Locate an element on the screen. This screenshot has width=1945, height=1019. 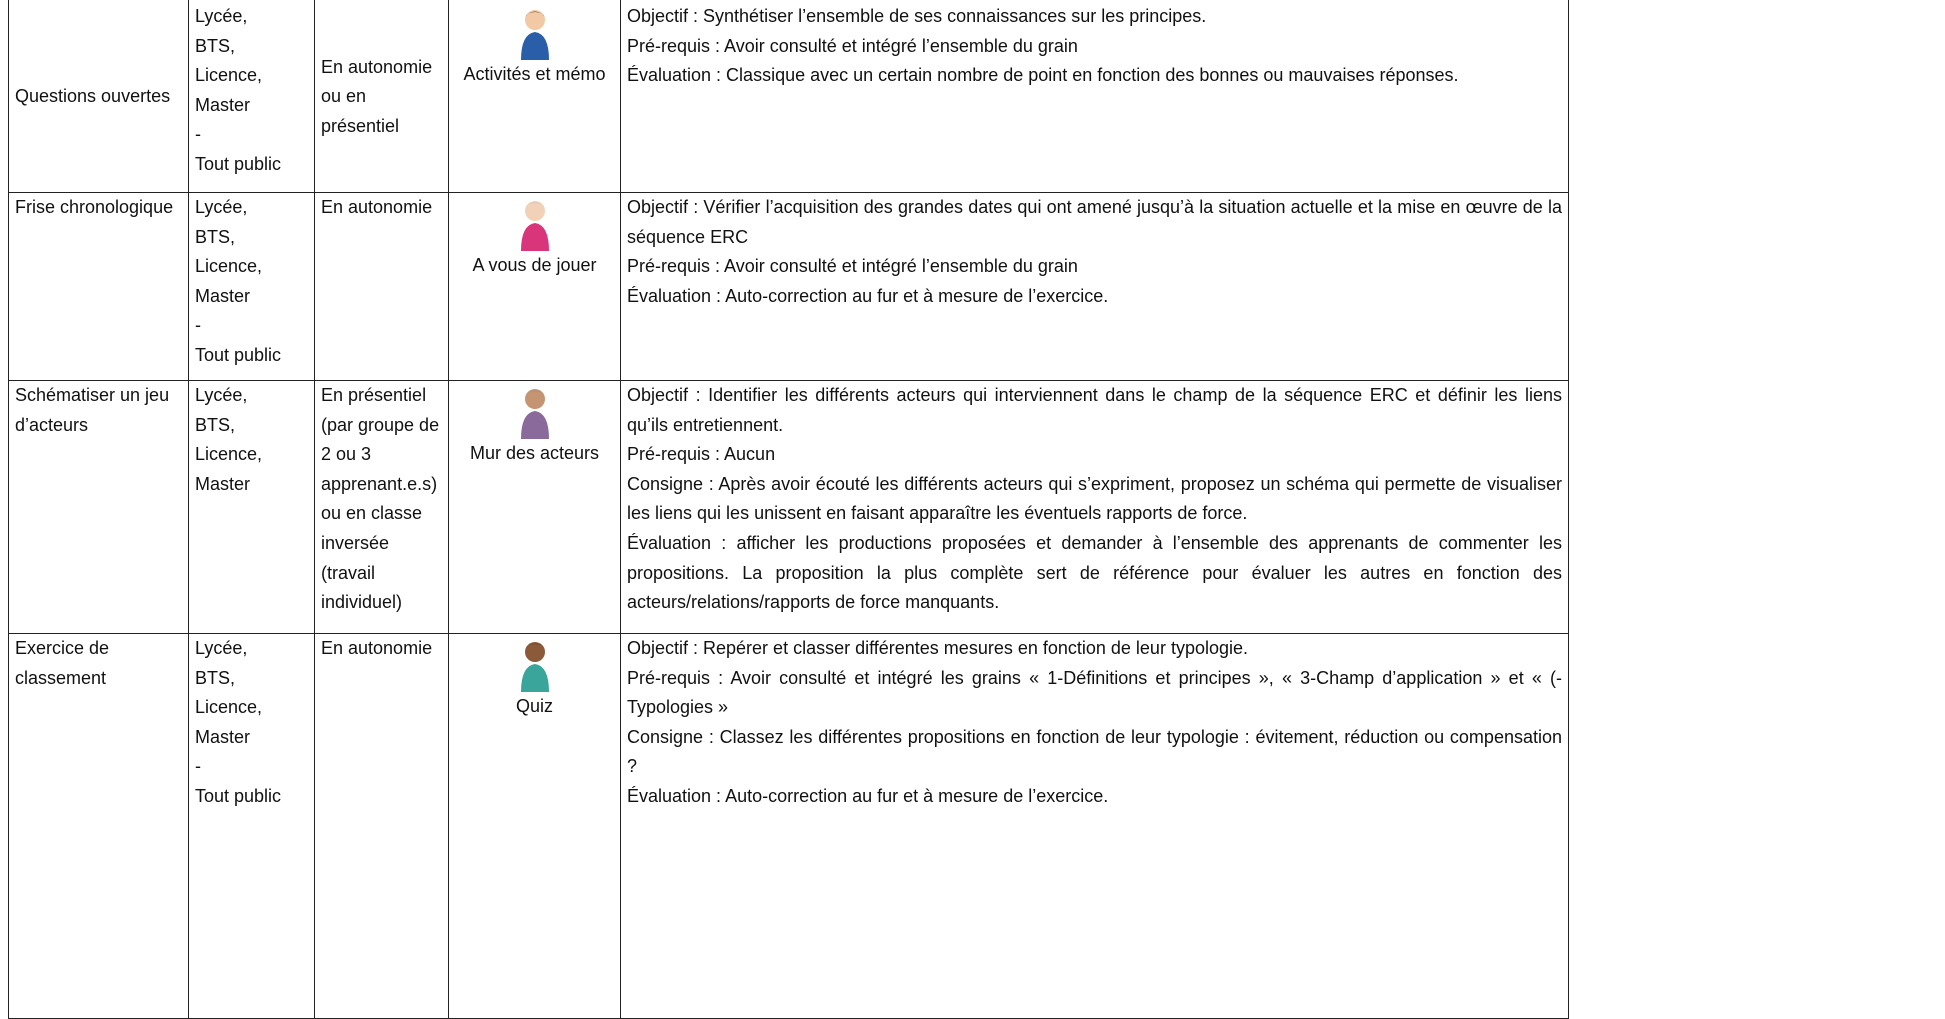
activity-name: Schématiser un jeu d’acteurs is located at coordinates (92, 410).